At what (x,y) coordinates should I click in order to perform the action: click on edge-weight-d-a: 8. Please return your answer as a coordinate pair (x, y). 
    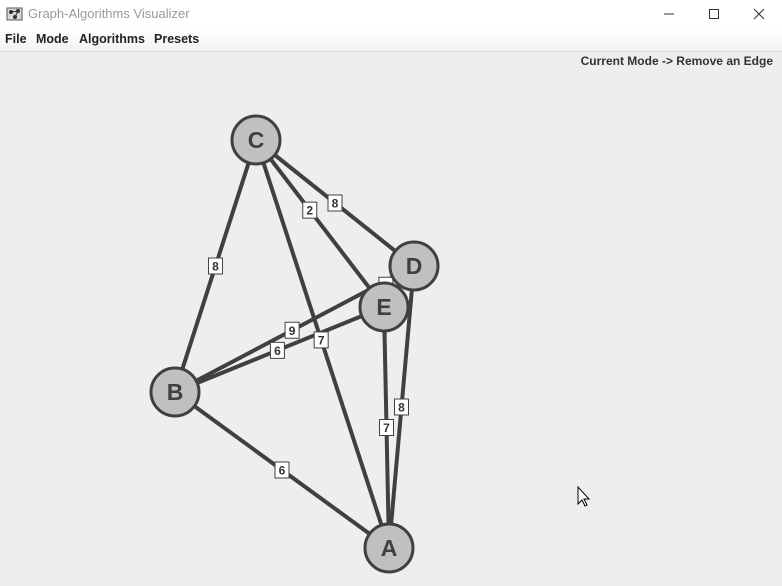
    Looking at the image, I should click on (401, 407).